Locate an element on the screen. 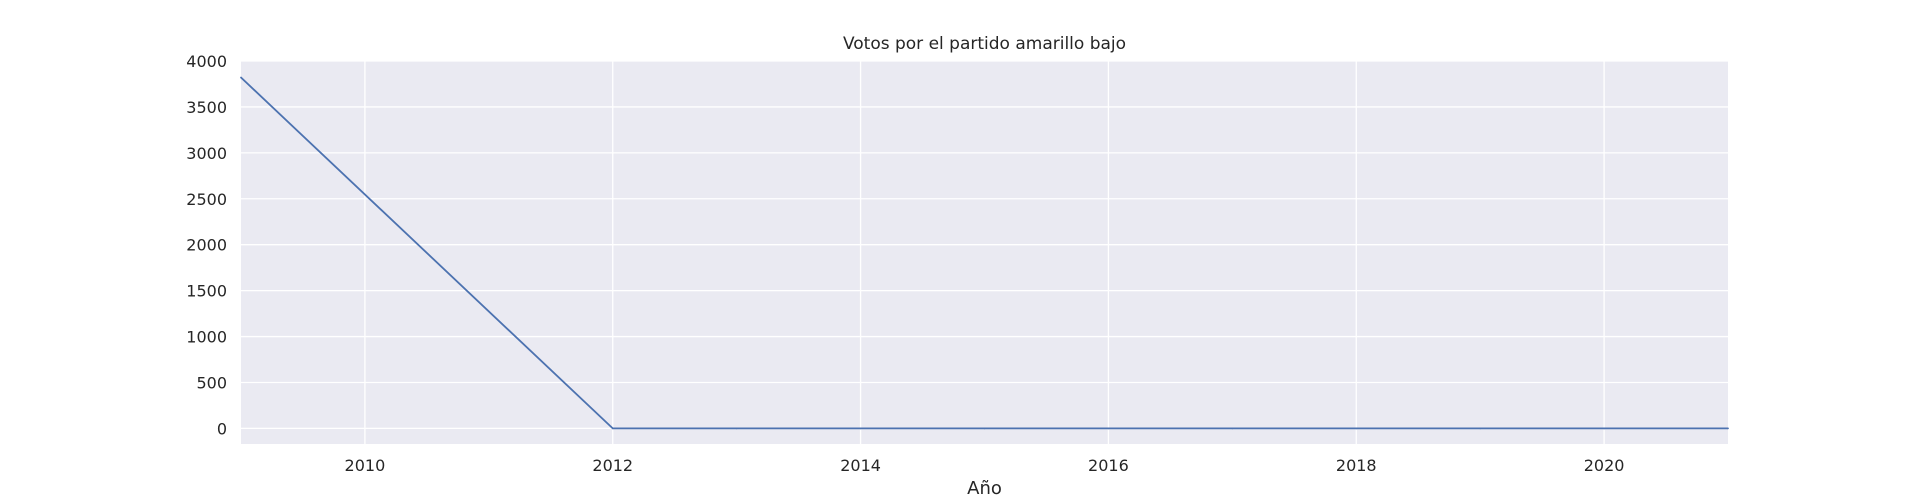  y-tick-label: 500 is located at coordinates (211, 382).